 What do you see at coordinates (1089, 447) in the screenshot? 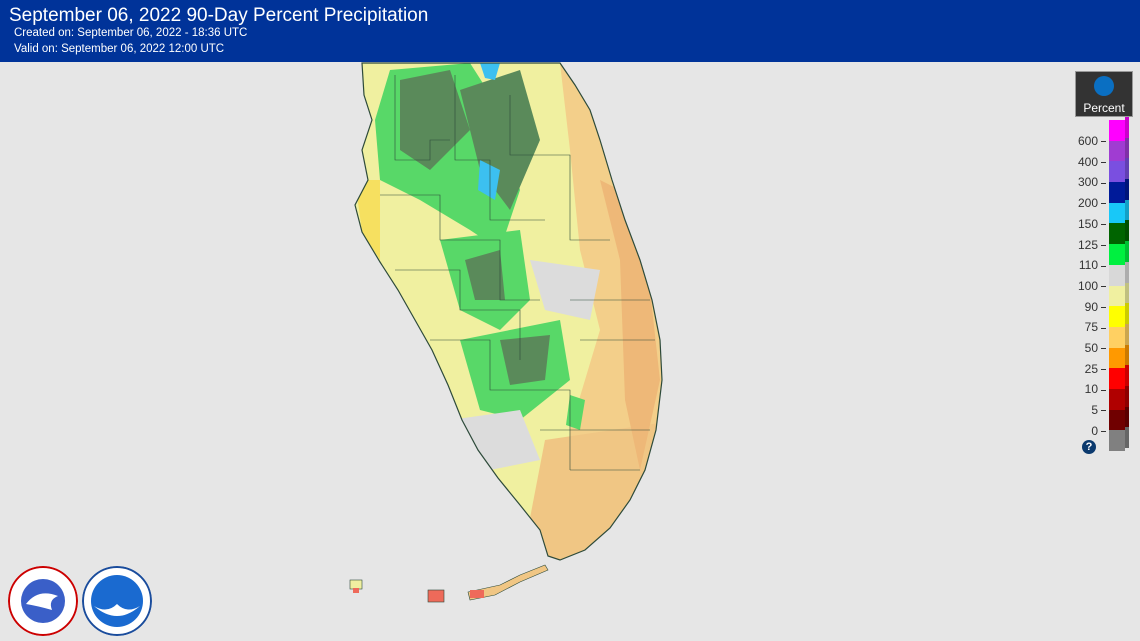
I see `help-icon: ?` at bounding box center [1089, 447].